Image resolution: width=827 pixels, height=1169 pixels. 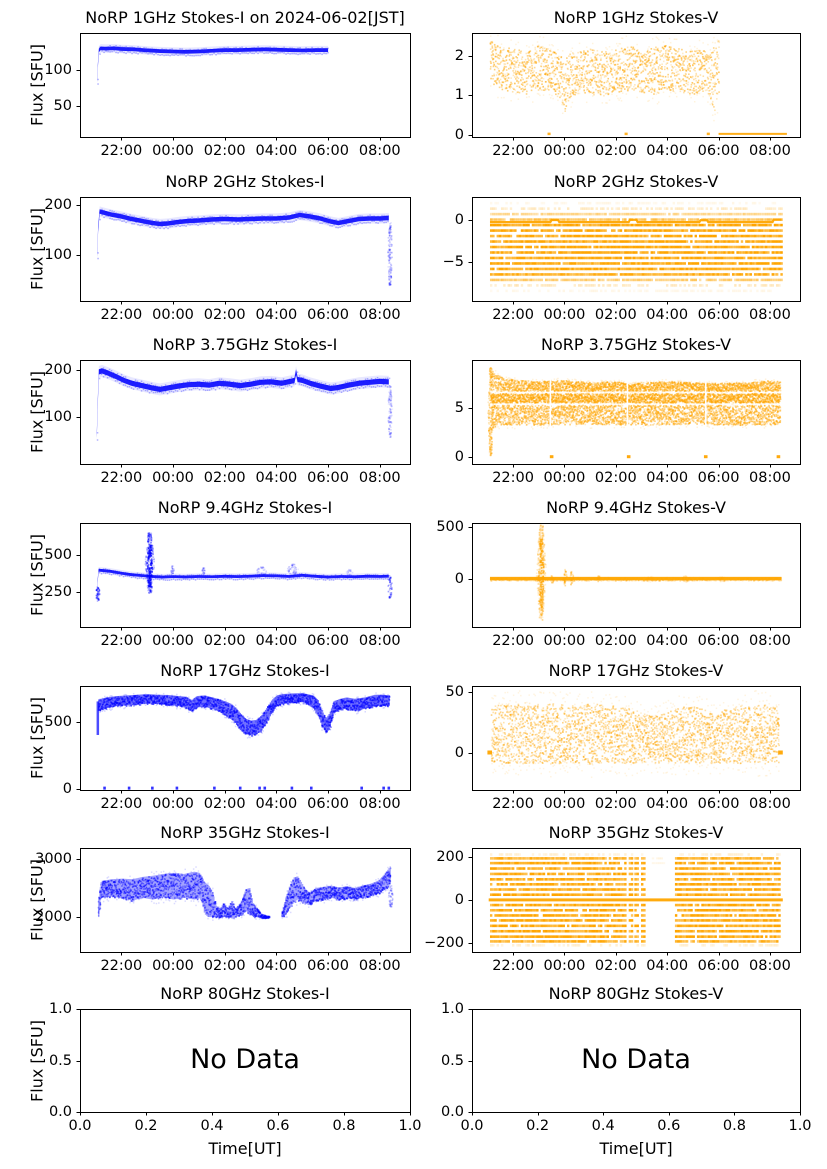 What do you see at coordinates (636, 670) in the screenshot?
I see `plot-title-norp-17ghz-stokes-v: NoRP 17GHz Stokes-V` at bounding box center [636, 670].